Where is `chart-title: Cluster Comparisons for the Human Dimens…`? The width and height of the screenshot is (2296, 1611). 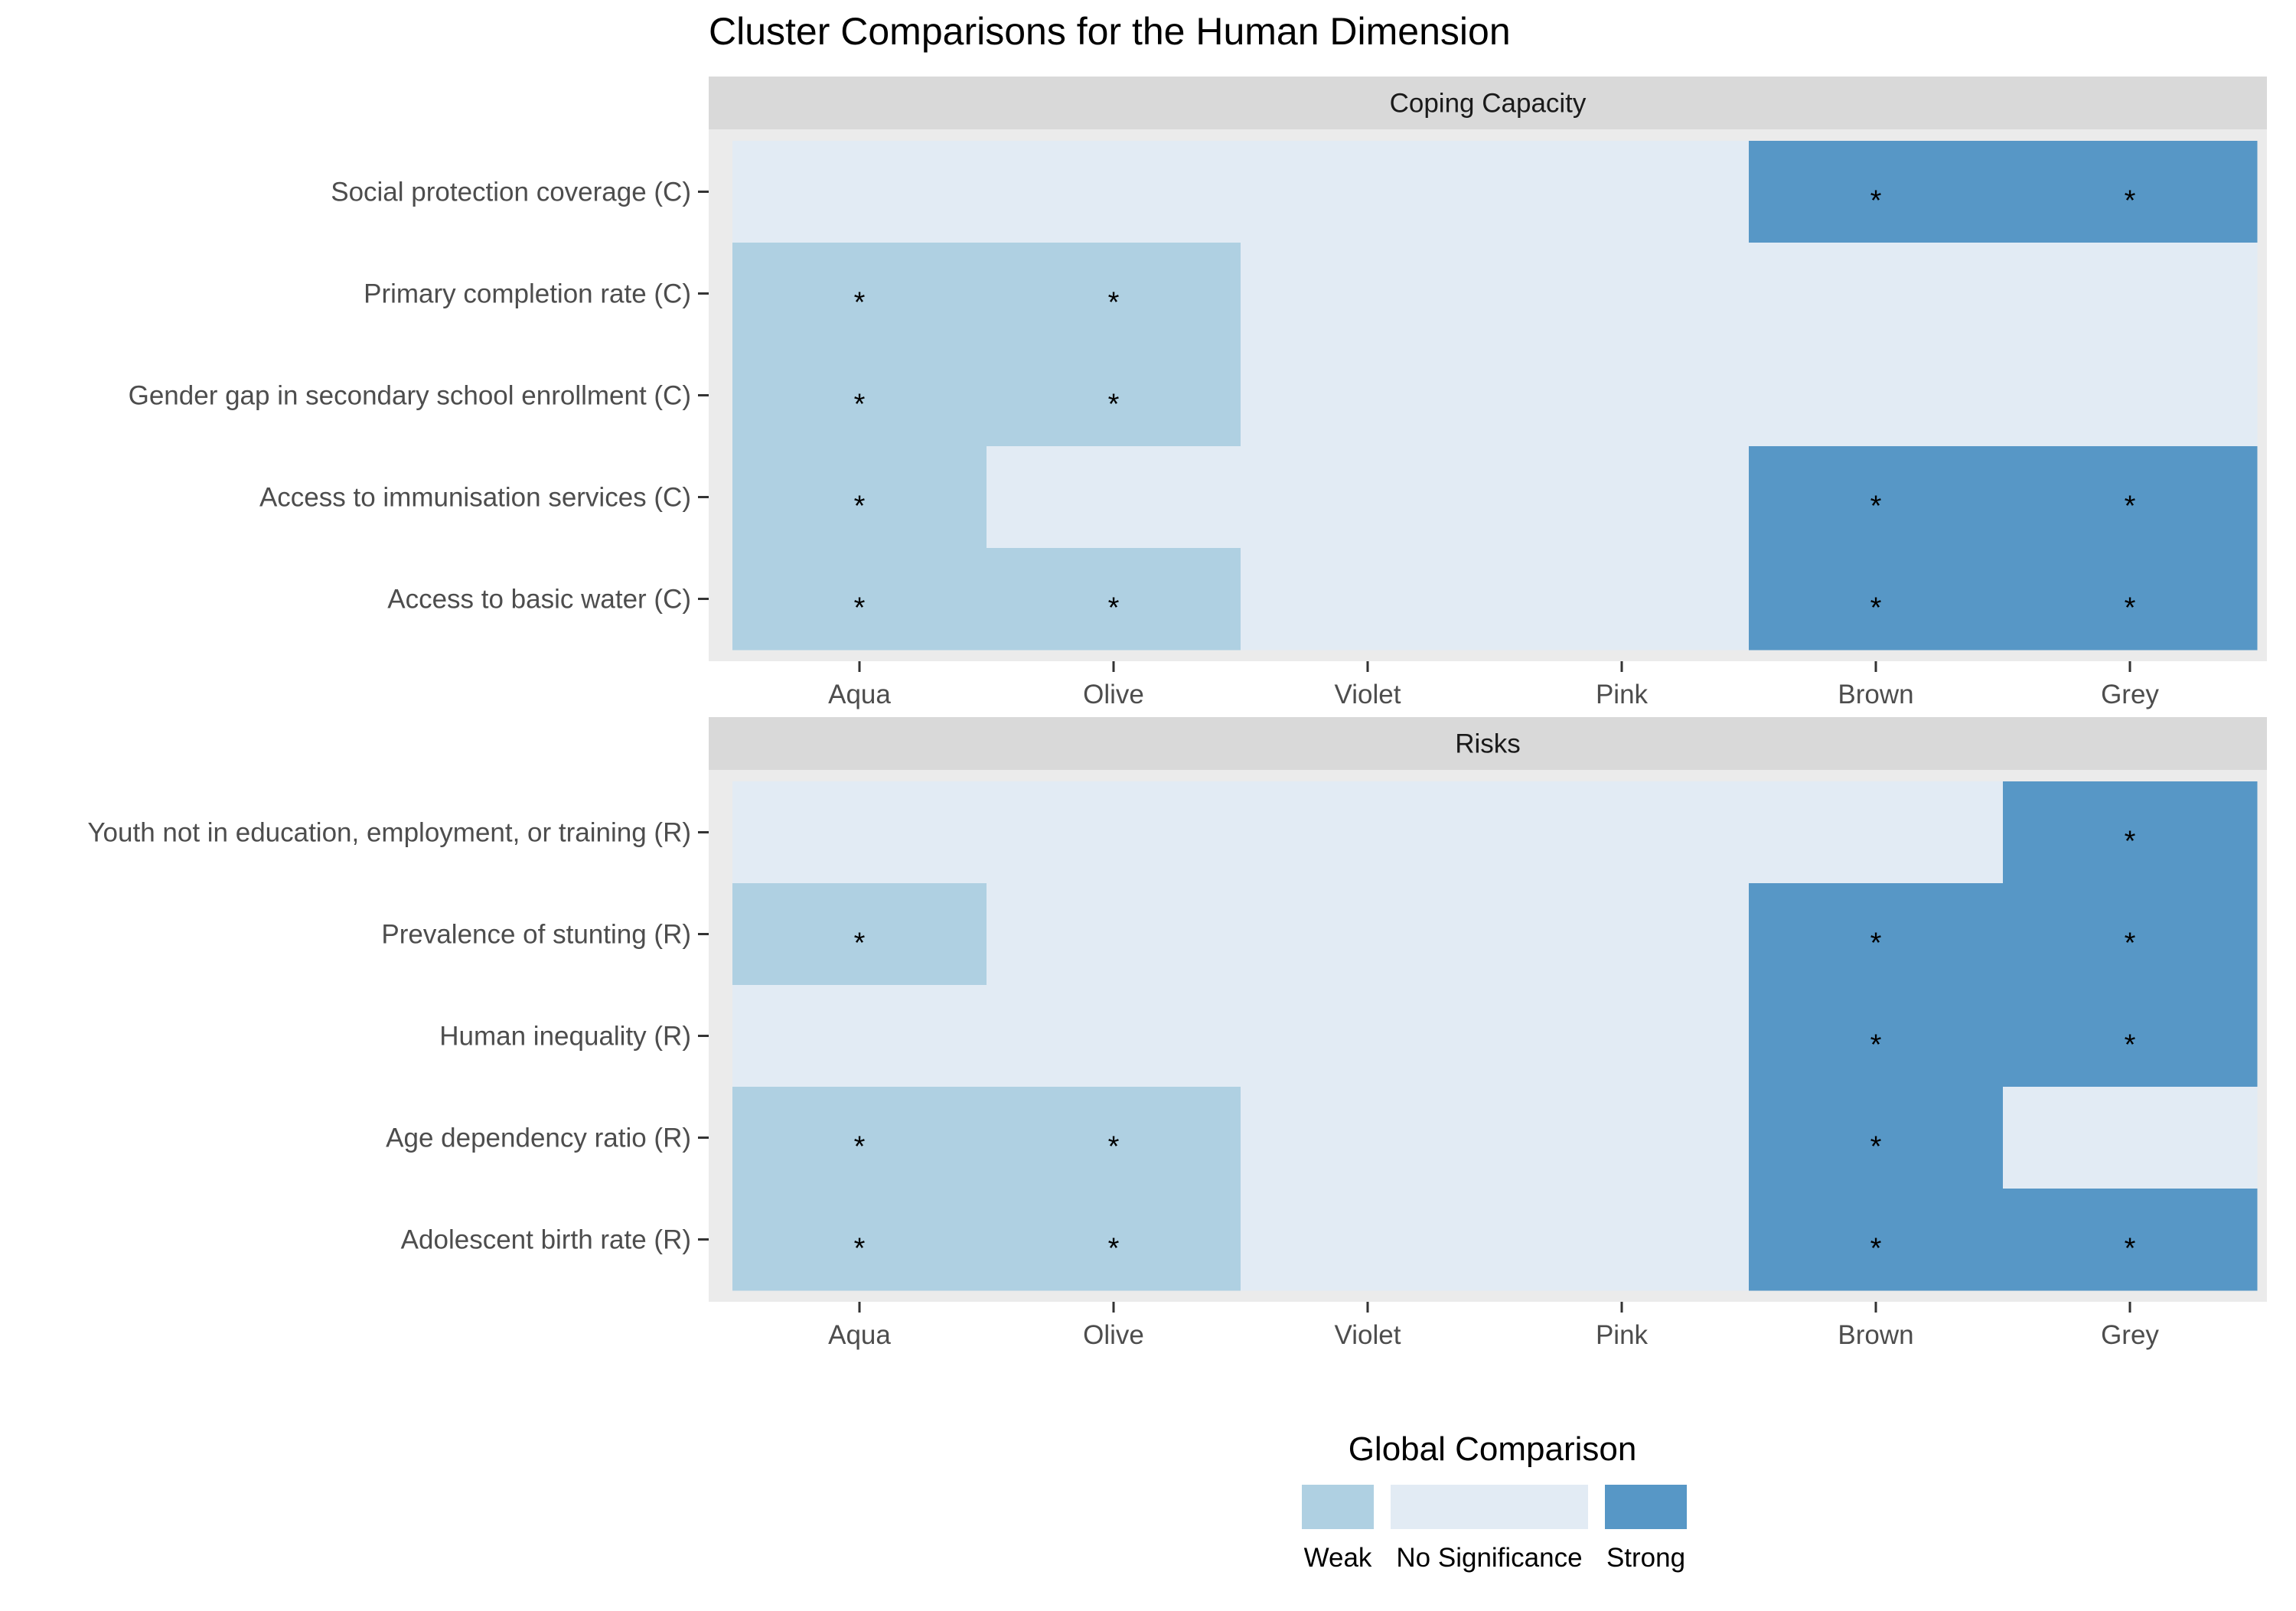 chart-title: Cluster Comparisons for the Human Dimens… is located at coordinates (1110, 31).